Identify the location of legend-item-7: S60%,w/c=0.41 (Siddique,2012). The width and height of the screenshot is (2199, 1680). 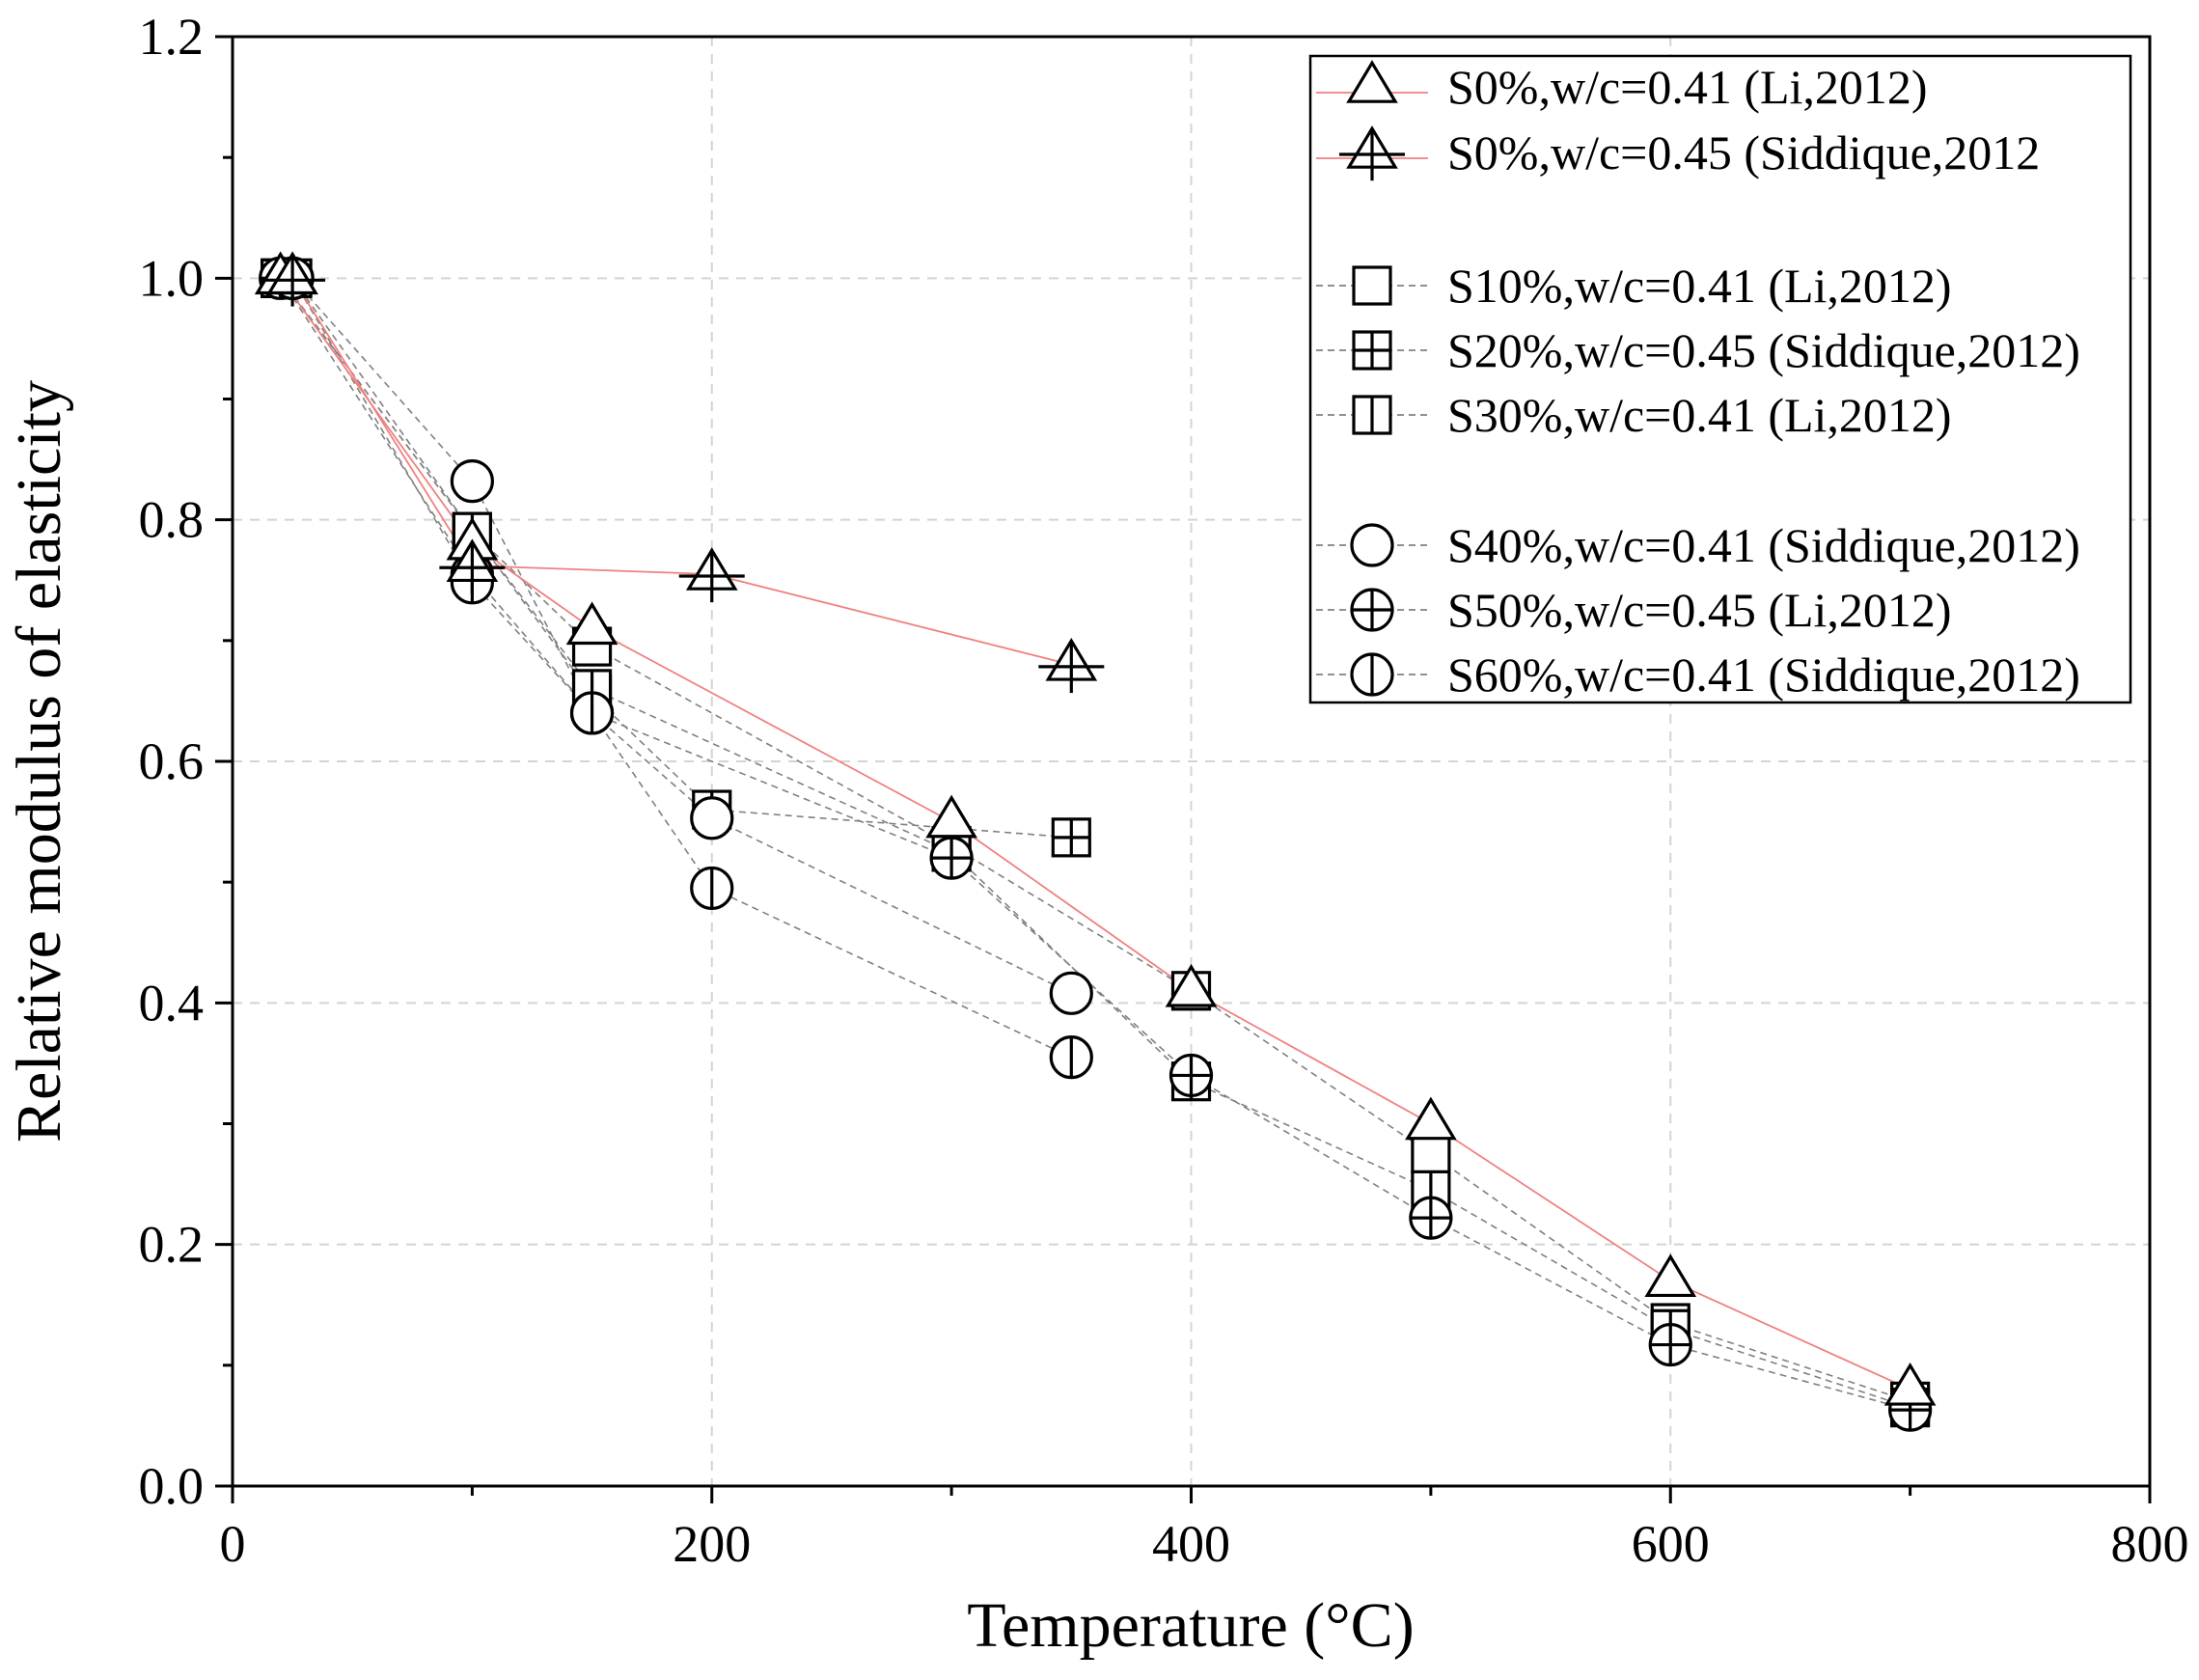
(1698, 674).